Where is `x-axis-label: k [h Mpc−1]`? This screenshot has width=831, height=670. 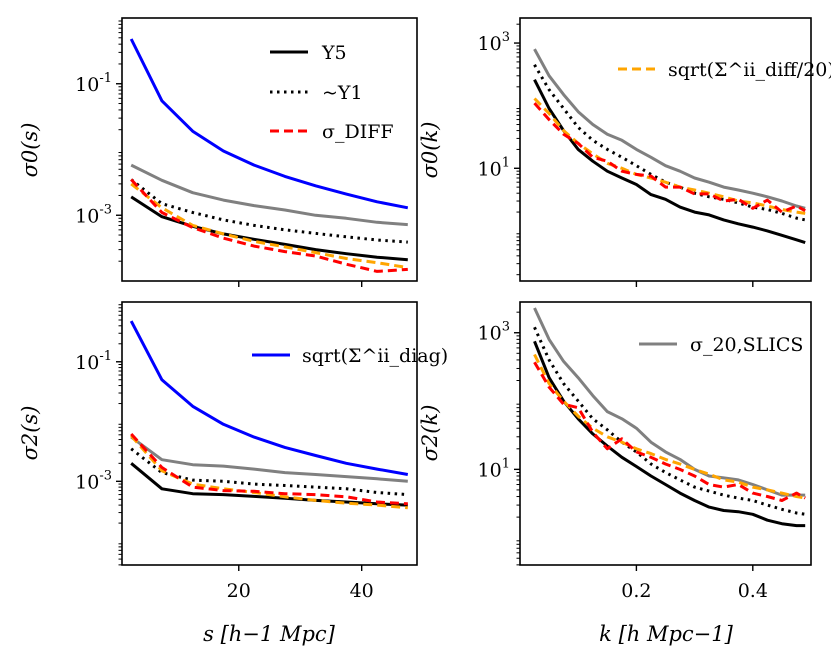 x-axis-label: k [h Mpc−1] is located at coordinates (666, 634).